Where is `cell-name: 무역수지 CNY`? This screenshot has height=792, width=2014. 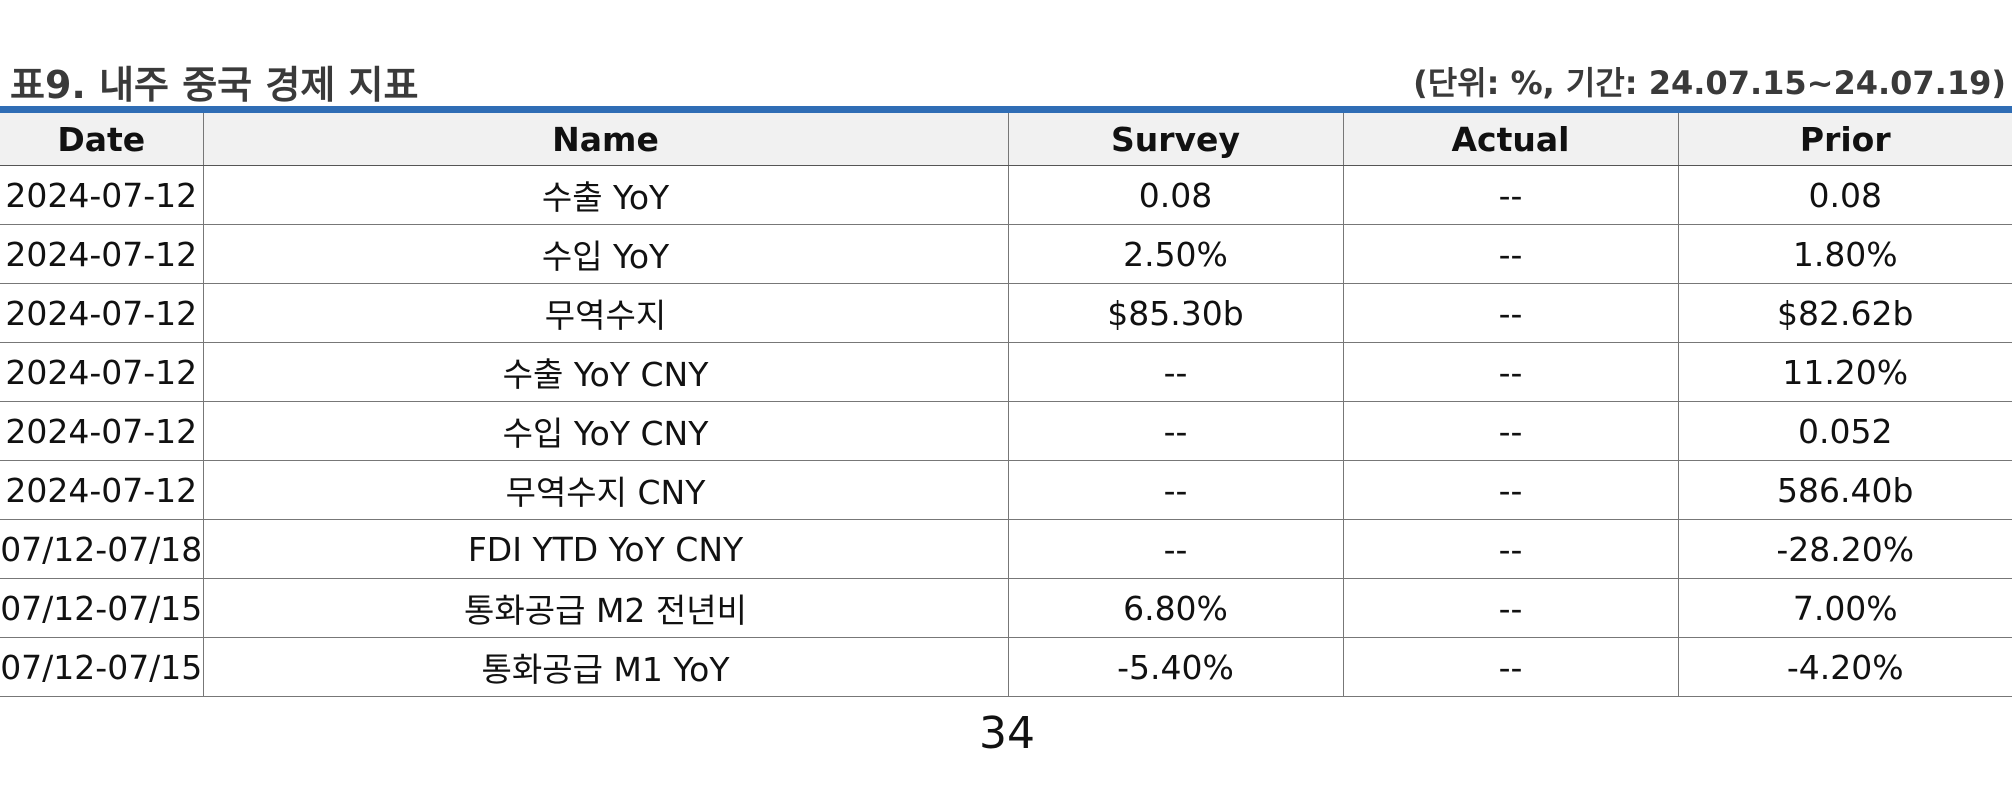
cell-name: 무역수지 CNY is located at coordinates (605, 490).